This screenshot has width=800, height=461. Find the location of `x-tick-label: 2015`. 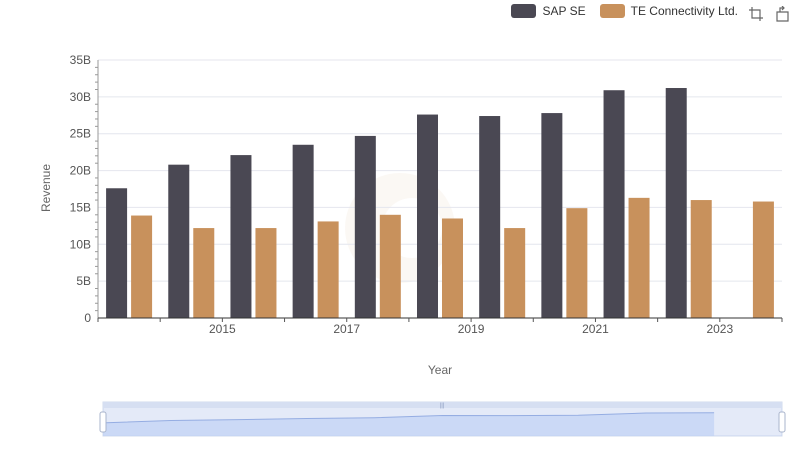

x-tick-label: 2015 is located at coordinates (222, 329).